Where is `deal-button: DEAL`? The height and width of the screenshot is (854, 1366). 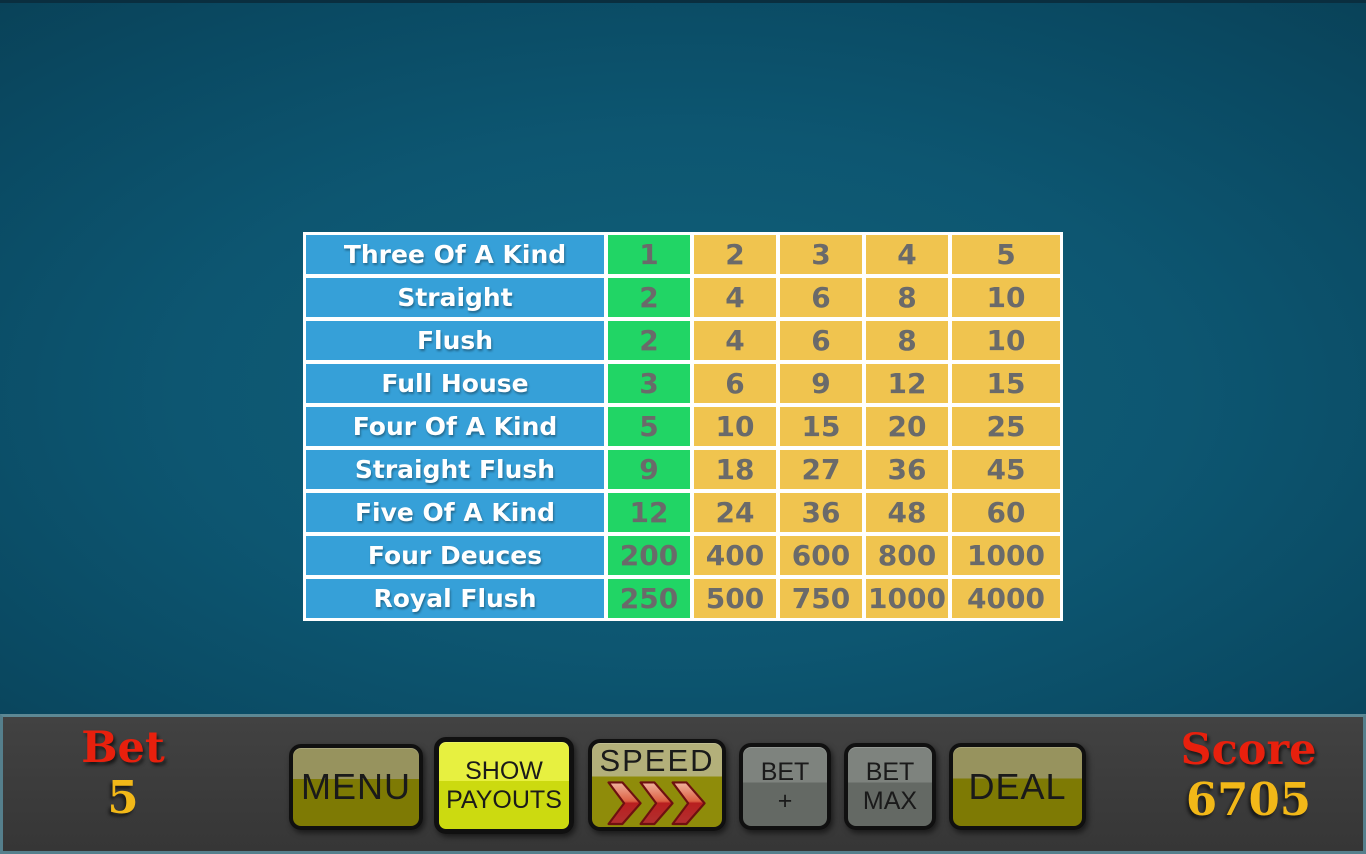
deal-button: DEAL is located at coordinates (1017, 786).